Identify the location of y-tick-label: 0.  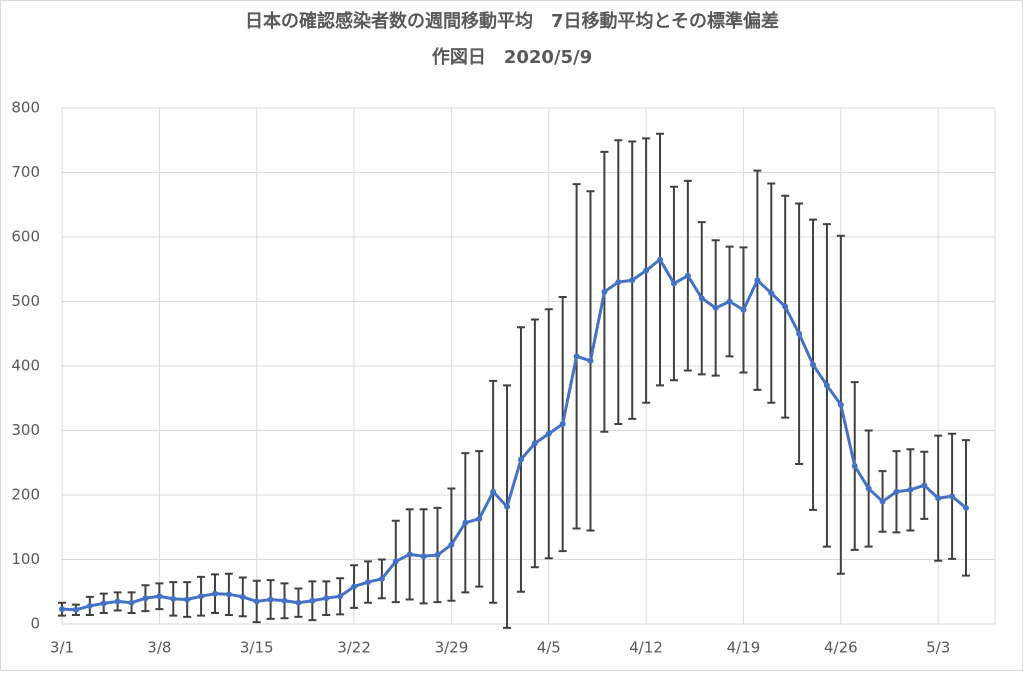
(35, 624).